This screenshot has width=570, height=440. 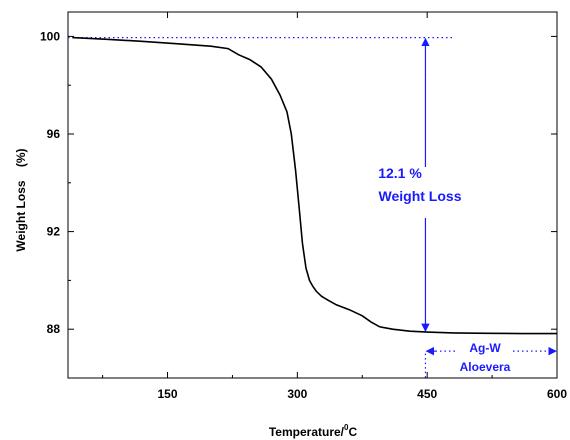 I want to click on x-axis-title-unit: C, so click(x=352, y=432).